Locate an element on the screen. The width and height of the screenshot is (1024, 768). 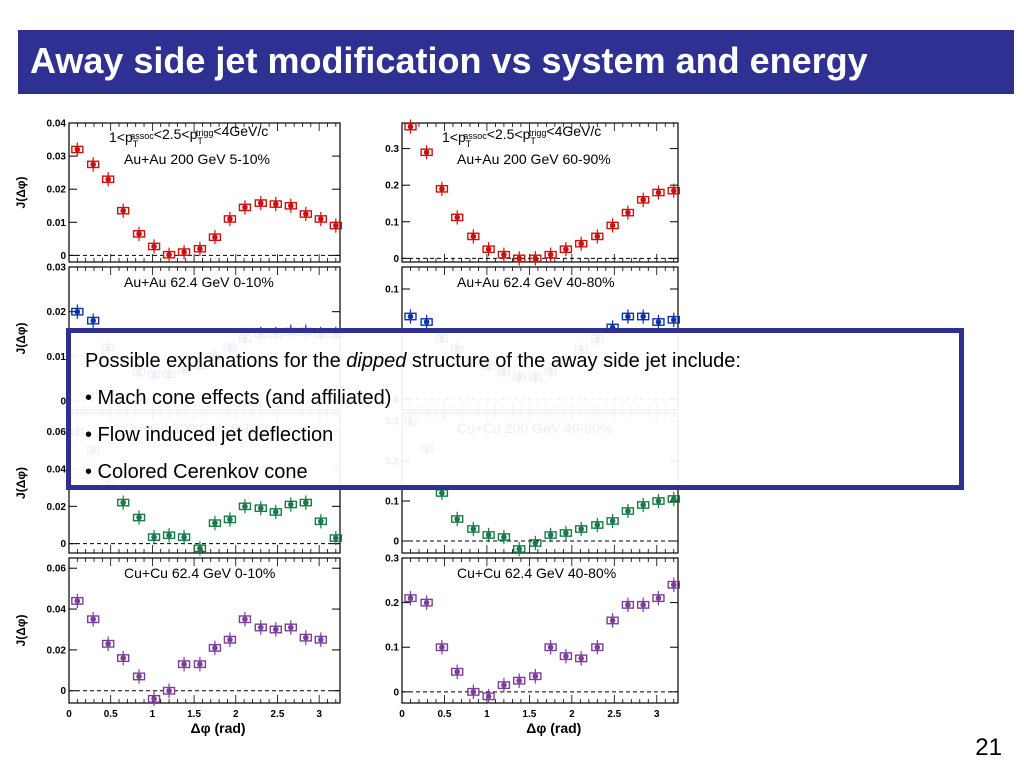
y-tick-label: 0.01 is located at coordinates (57, 223).